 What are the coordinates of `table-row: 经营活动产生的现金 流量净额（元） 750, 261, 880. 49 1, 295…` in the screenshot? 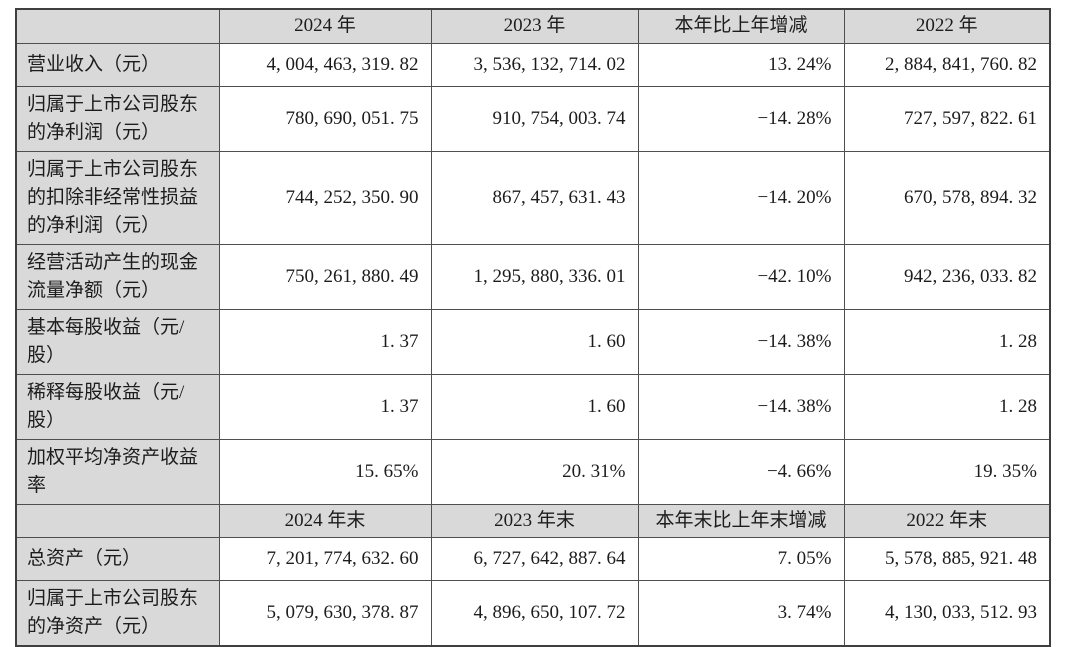 It's located at (533, 276).